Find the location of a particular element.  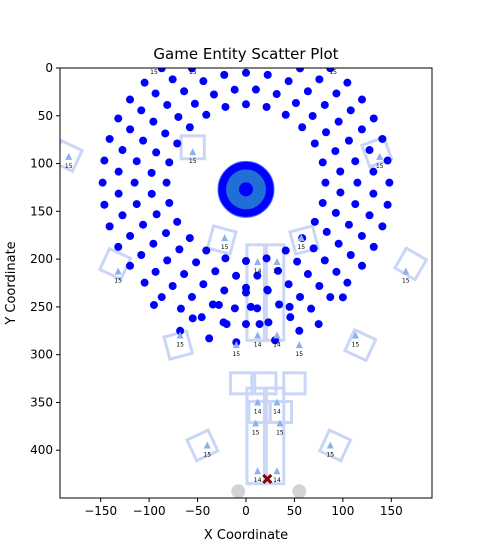

unit-label-6: 15 is located at coordinates (225, 247).